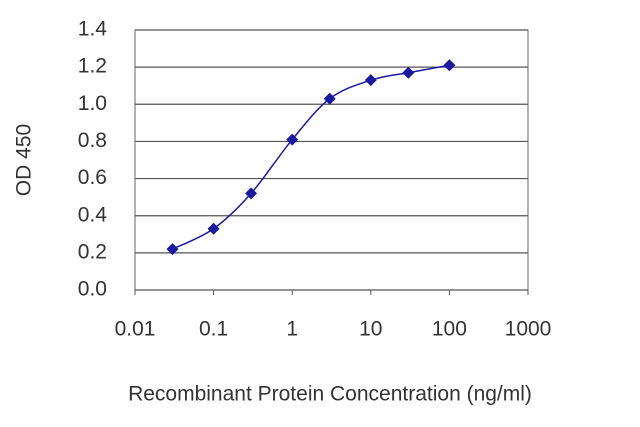 Image resolution: width=640 pixels, height=427 pixels. I want to click on y-tick-label: 1.4, so click(93, 29).